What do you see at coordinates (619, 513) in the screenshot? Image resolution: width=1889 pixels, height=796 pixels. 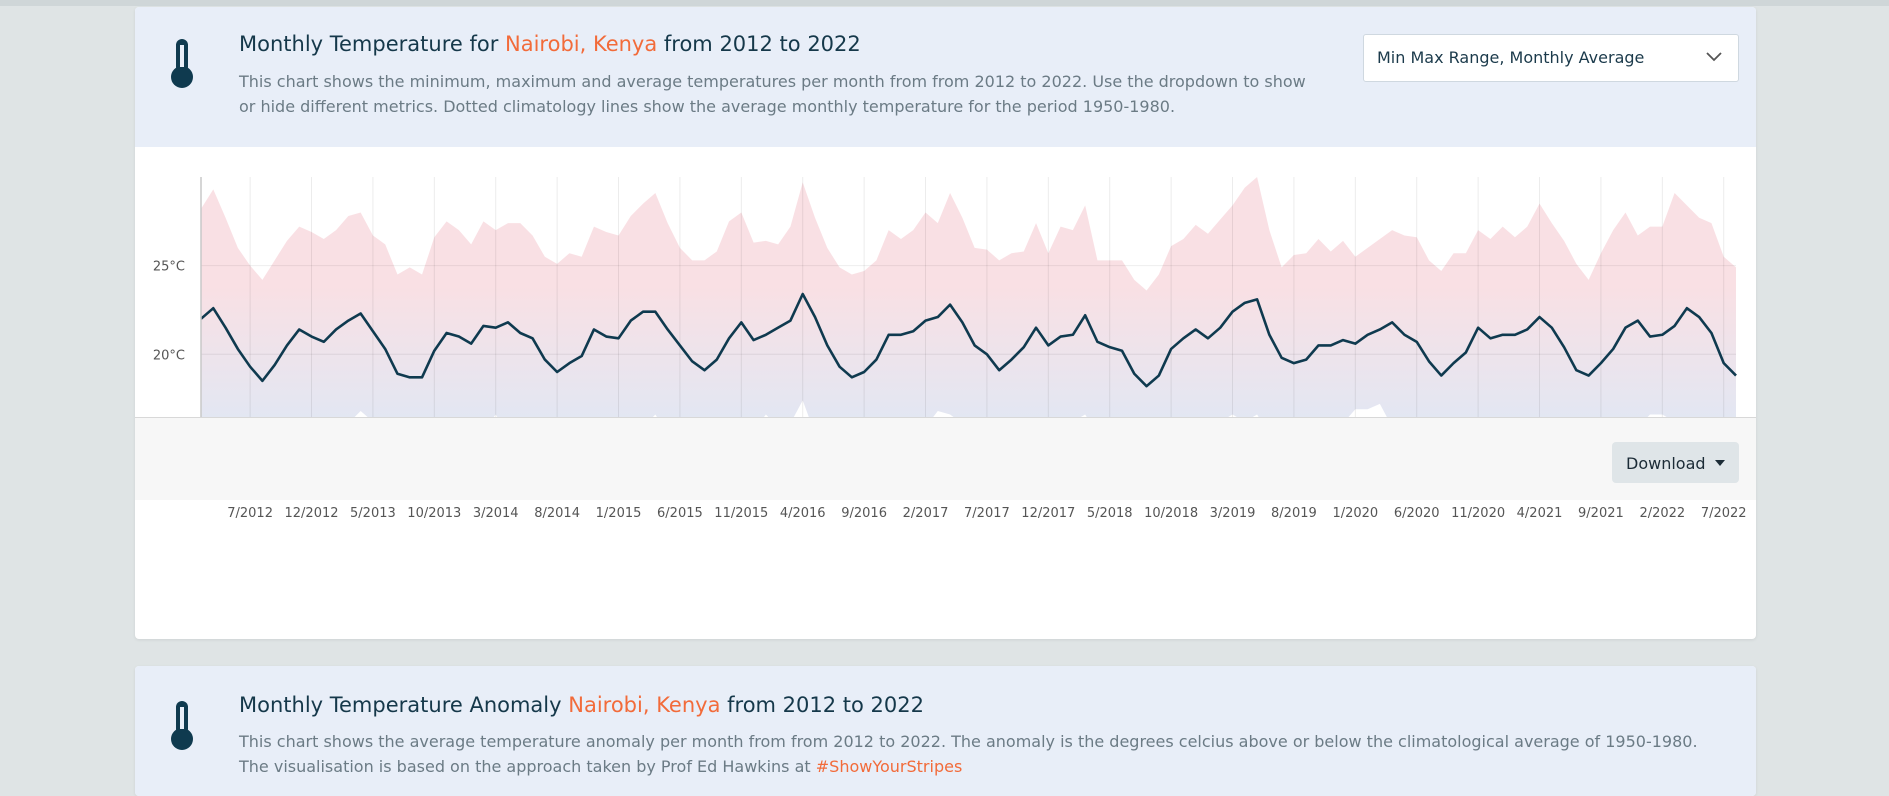 I see `x-tick-label: 1/2015` at bounding box center [619, 513].